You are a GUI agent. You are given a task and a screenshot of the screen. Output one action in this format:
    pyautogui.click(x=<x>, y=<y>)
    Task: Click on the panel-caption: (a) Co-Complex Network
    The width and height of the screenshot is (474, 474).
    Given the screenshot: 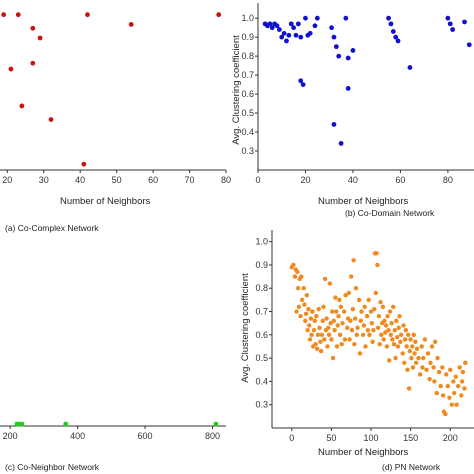 What is the action you would take?
    pyautogui.click(x=52, y=228)
    